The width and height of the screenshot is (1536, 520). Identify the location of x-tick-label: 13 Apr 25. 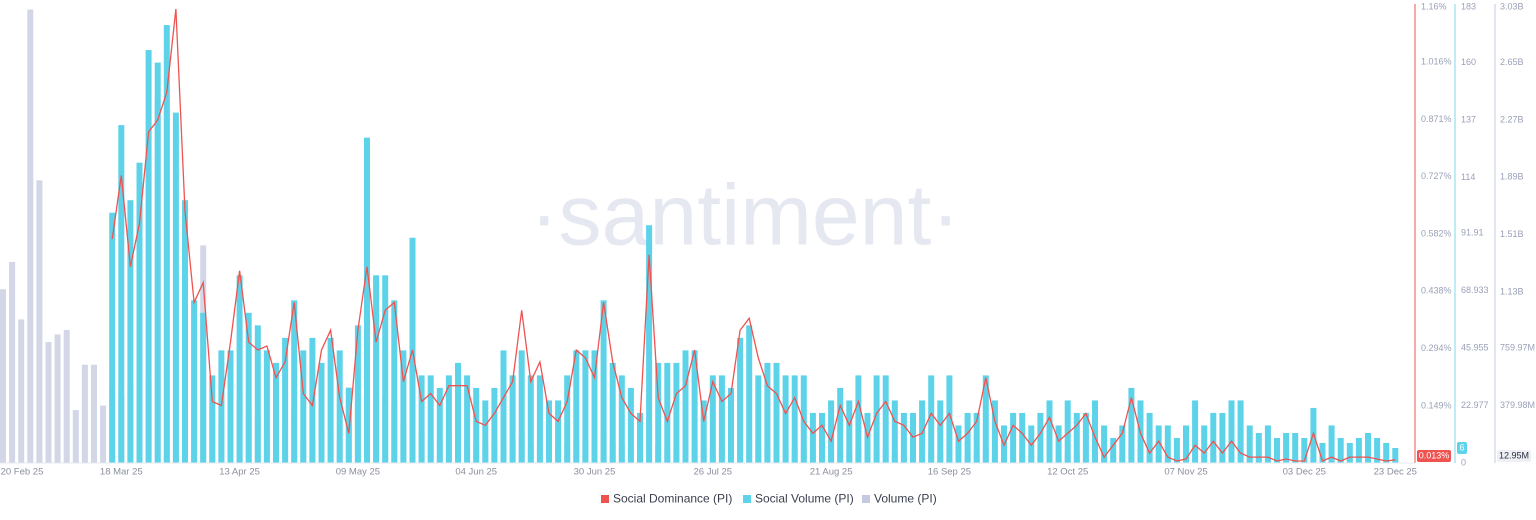
(239, 472).